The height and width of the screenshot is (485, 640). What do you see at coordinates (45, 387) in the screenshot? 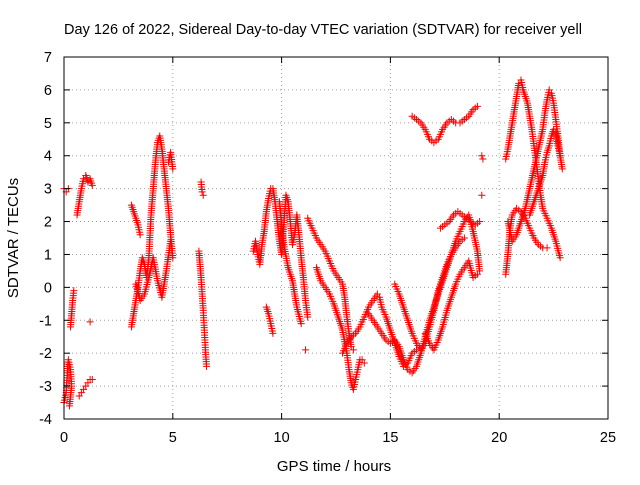
I see `y-tick-label: -3` at bounding box center [45, 387].